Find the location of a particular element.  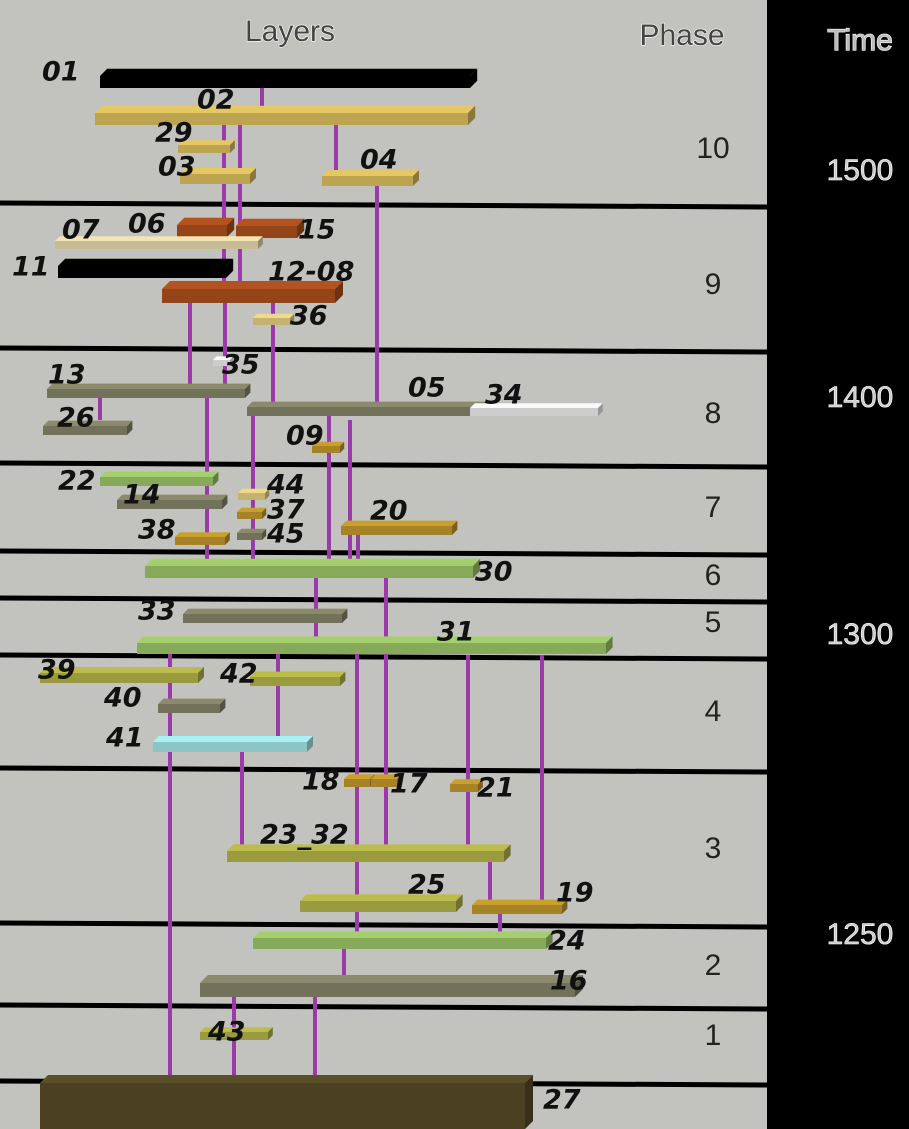

layer-label: 14 is located at coordinates (142, 495).